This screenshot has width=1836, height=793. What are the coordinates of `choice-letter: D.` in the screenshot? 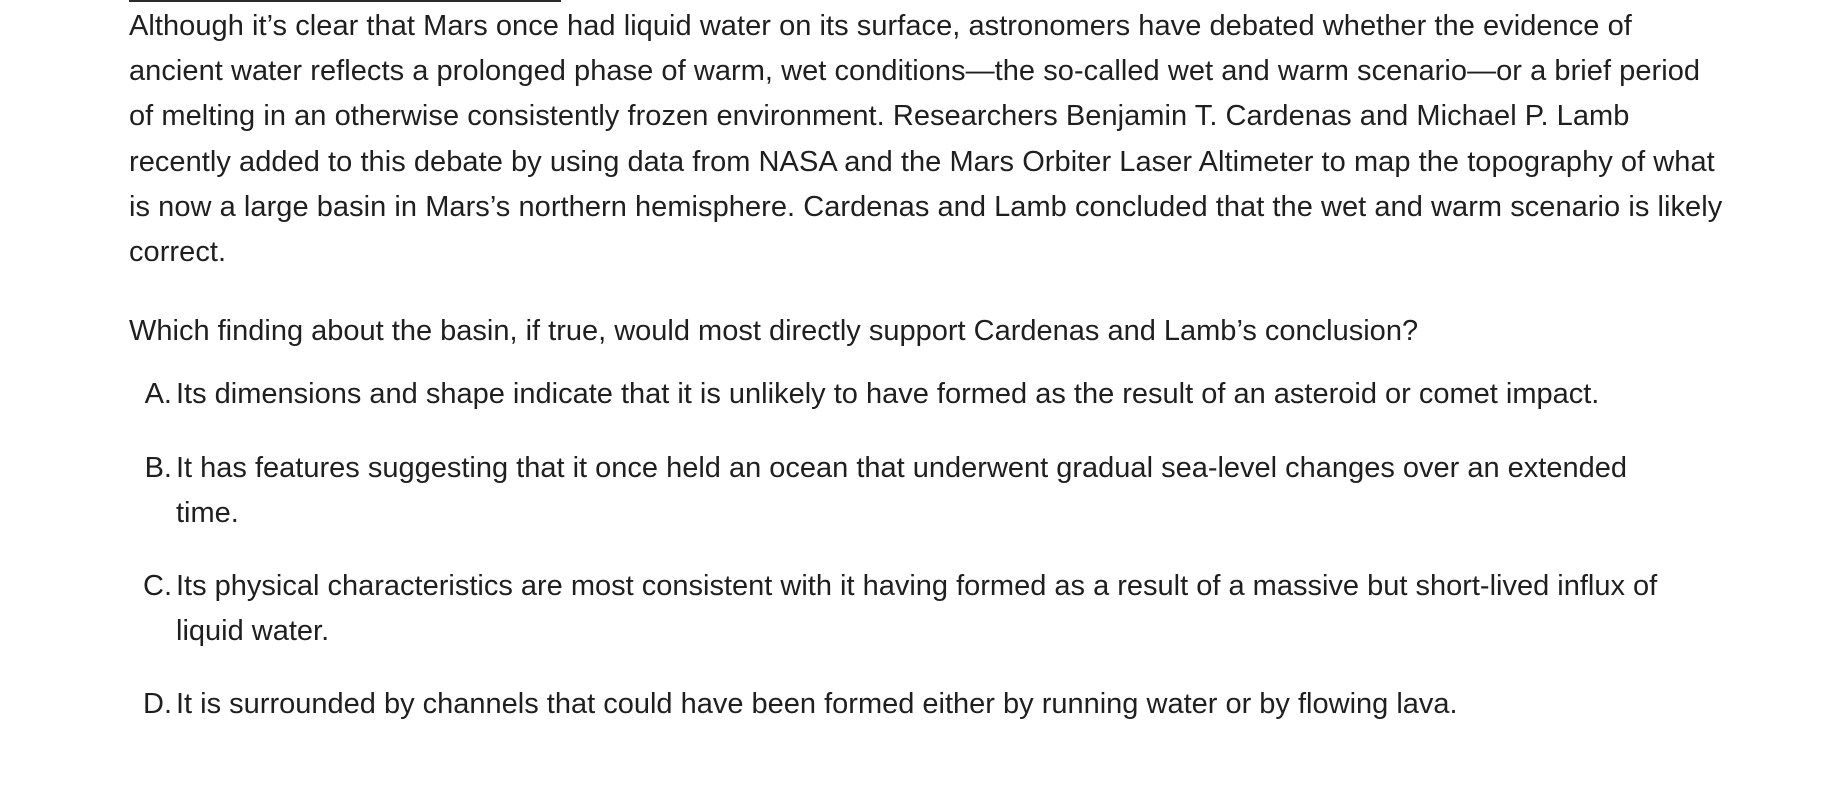 It's located at (157, 704).